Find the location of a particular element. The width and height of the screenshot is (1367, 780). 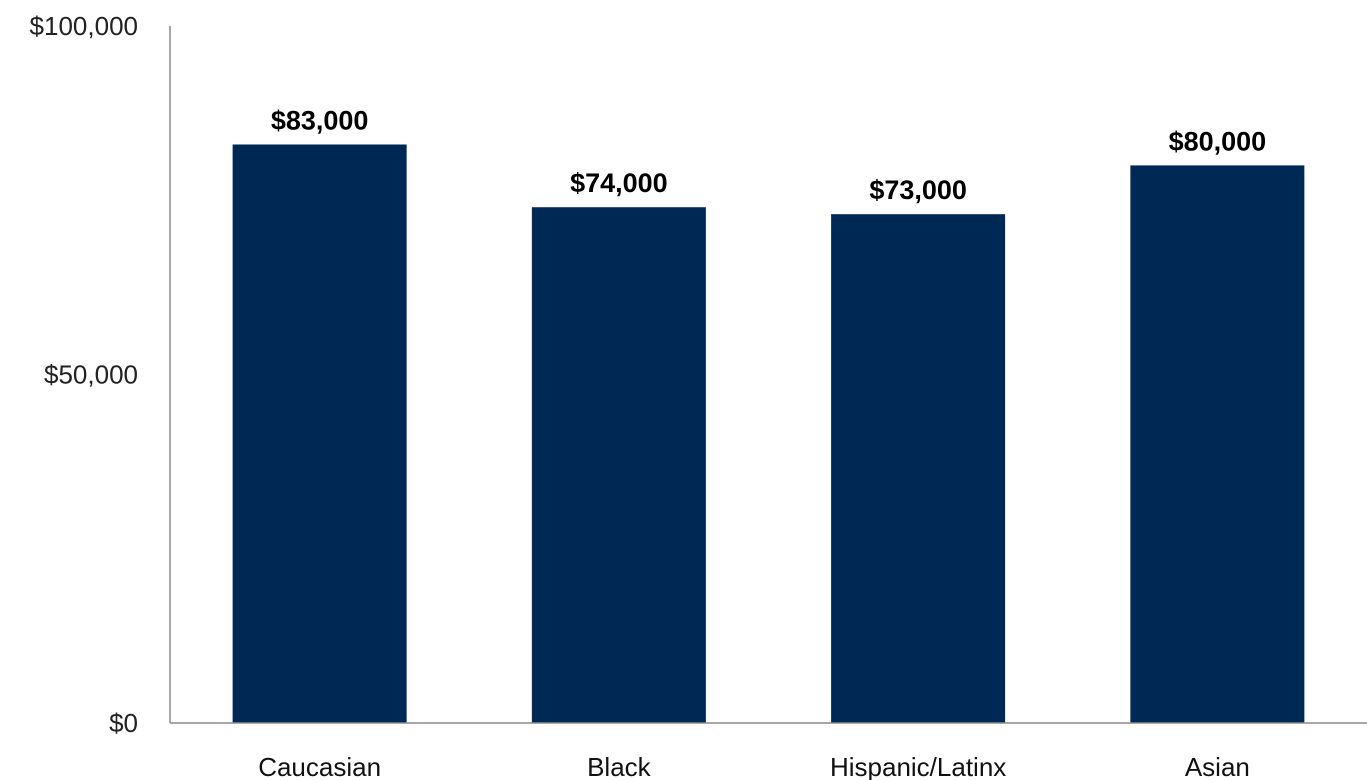

category-label: Black is located at coordinates (619, 766).